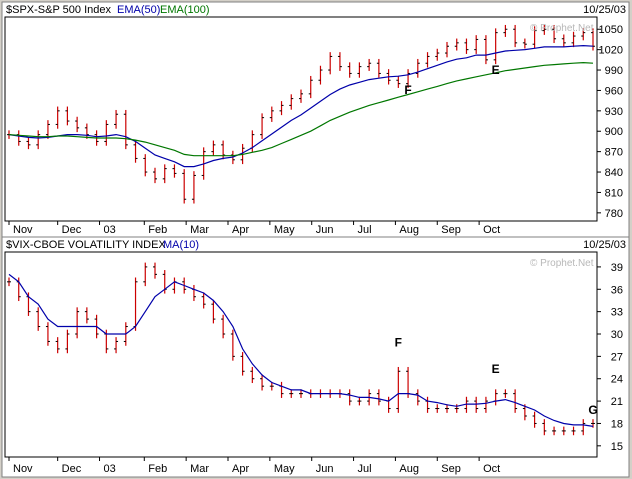  Describe the element at coordinates (614, 71) in the screenshot. I see `spx-ytick-label: 990` at that location.